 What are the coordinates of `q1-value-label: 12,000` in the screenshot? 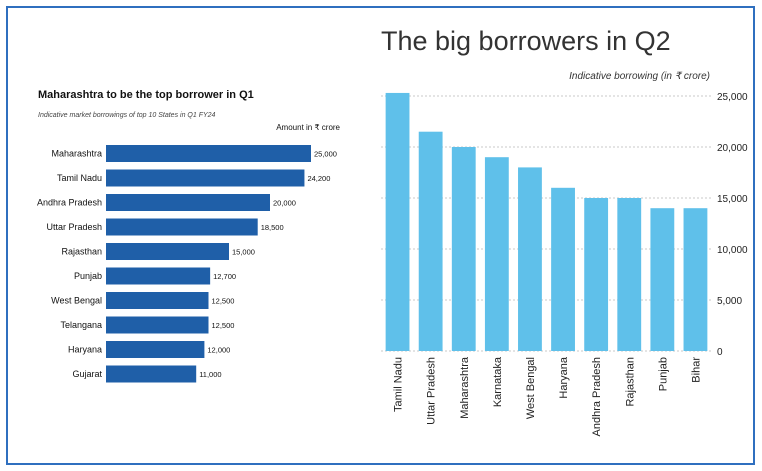 It's located at (218, 350).